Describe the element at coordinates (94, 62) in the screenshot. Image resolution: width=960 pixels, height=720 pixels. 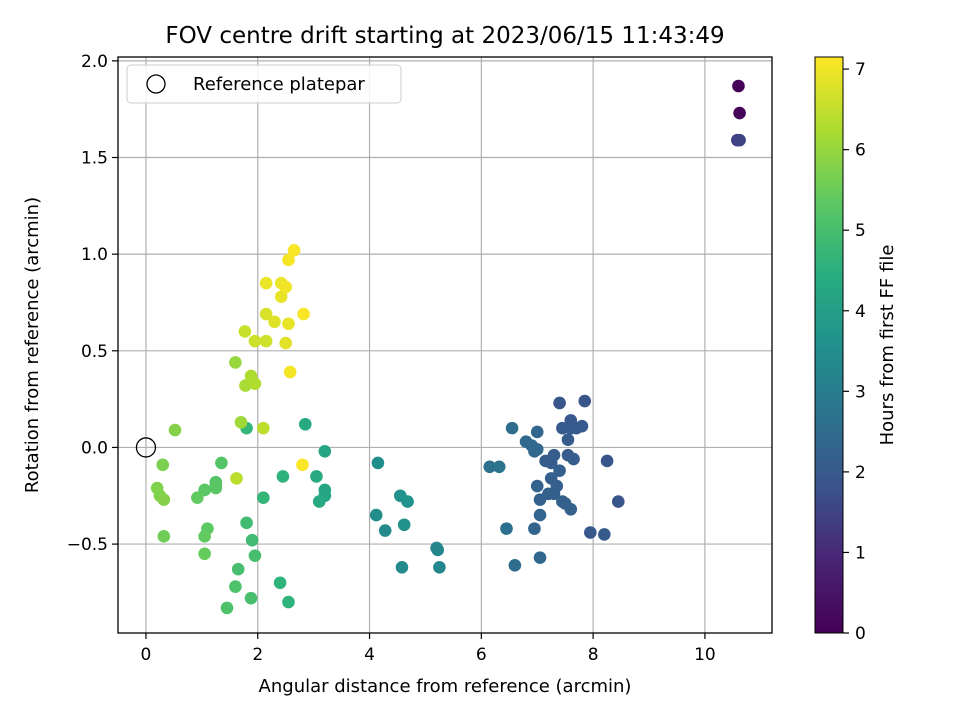
I see `y-tick-label: 2.0` at that location.